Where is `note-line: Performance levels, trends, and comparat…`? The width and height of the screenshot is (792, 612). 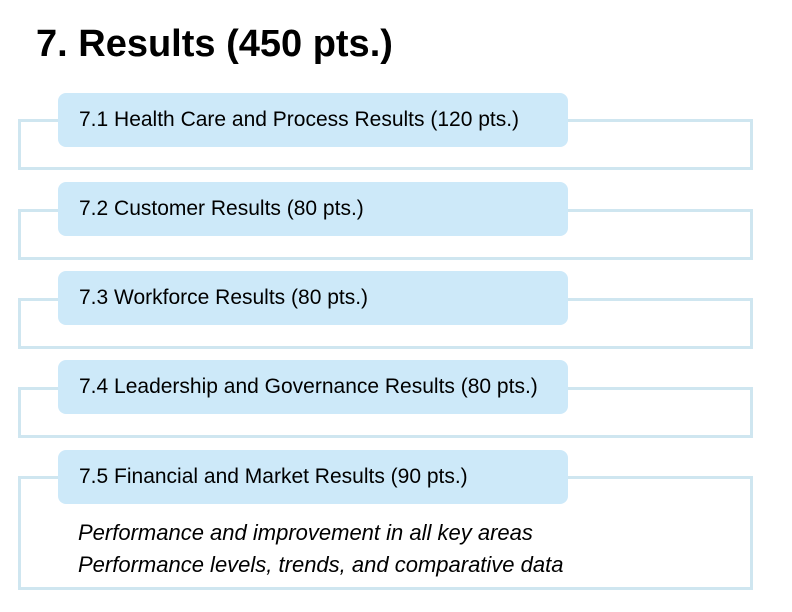 note-line: Performance levels, trends, and comparat… is located at coordinates (321, 564).